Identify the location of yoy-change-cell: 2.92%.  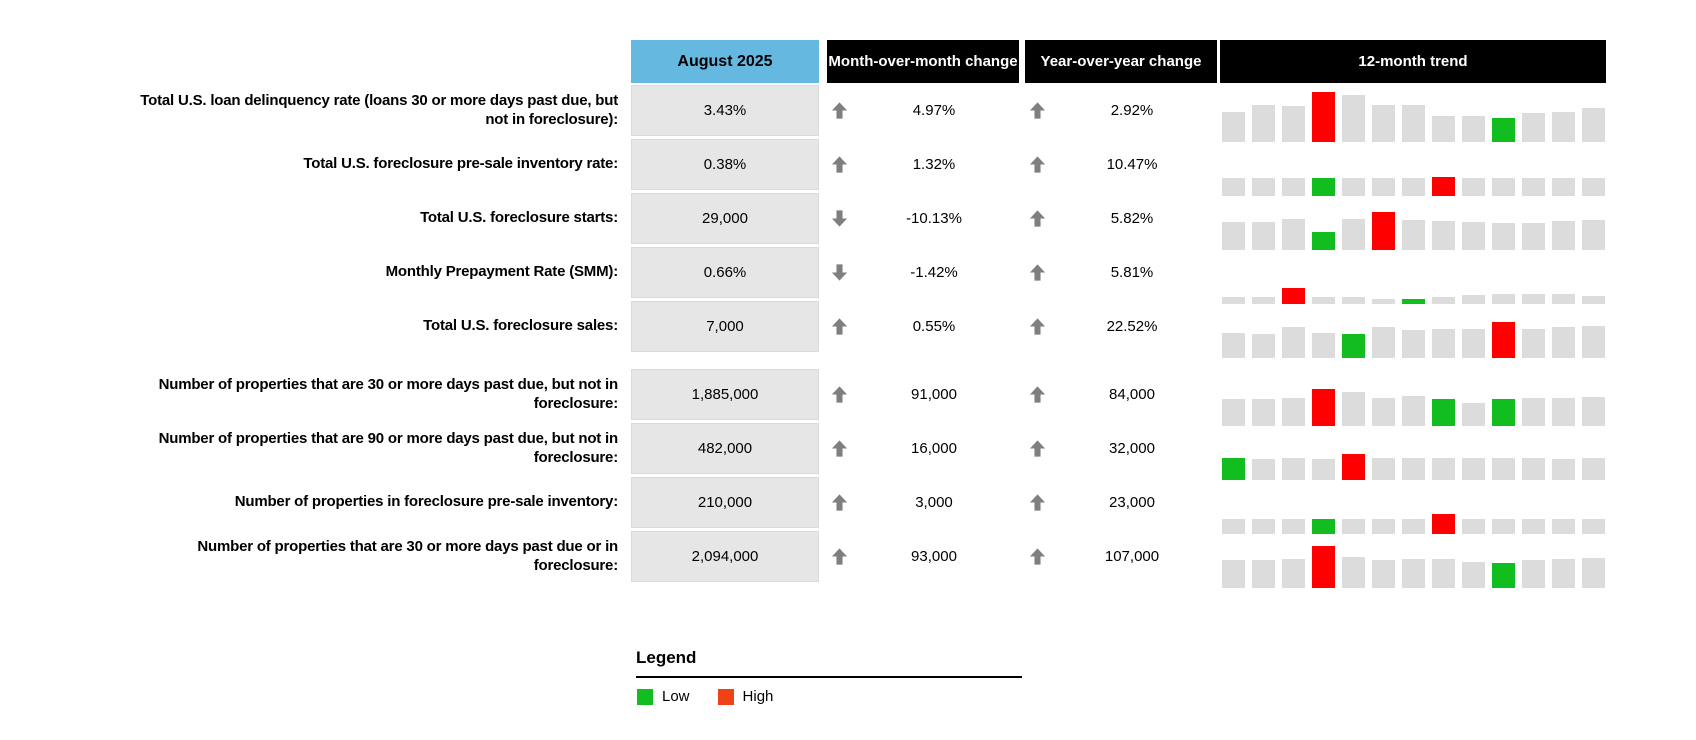
(1121, 110).